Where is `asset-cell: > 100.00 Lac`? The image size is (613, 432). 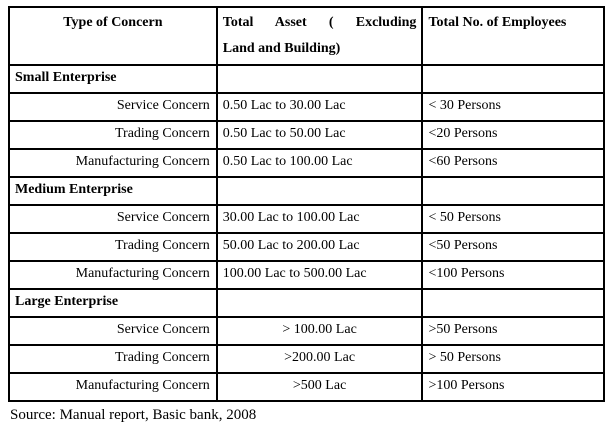
asset-cell: > 100.00 Lac is located at coordinates (319, 331).